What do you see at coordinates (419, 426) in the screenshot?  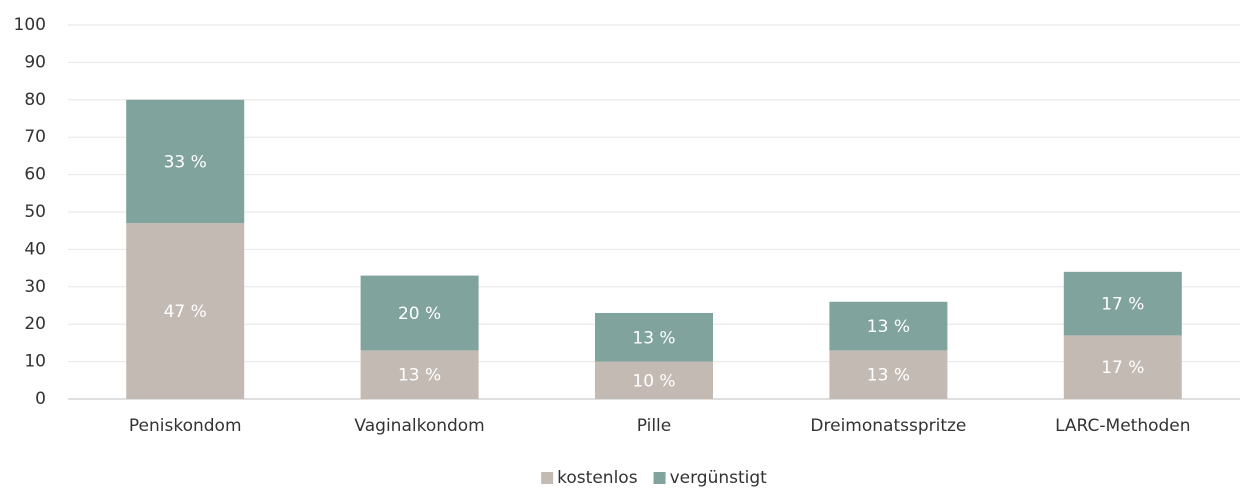 I see `x-tick-label: Vaginalkondom` at bounding box center [419, 426].